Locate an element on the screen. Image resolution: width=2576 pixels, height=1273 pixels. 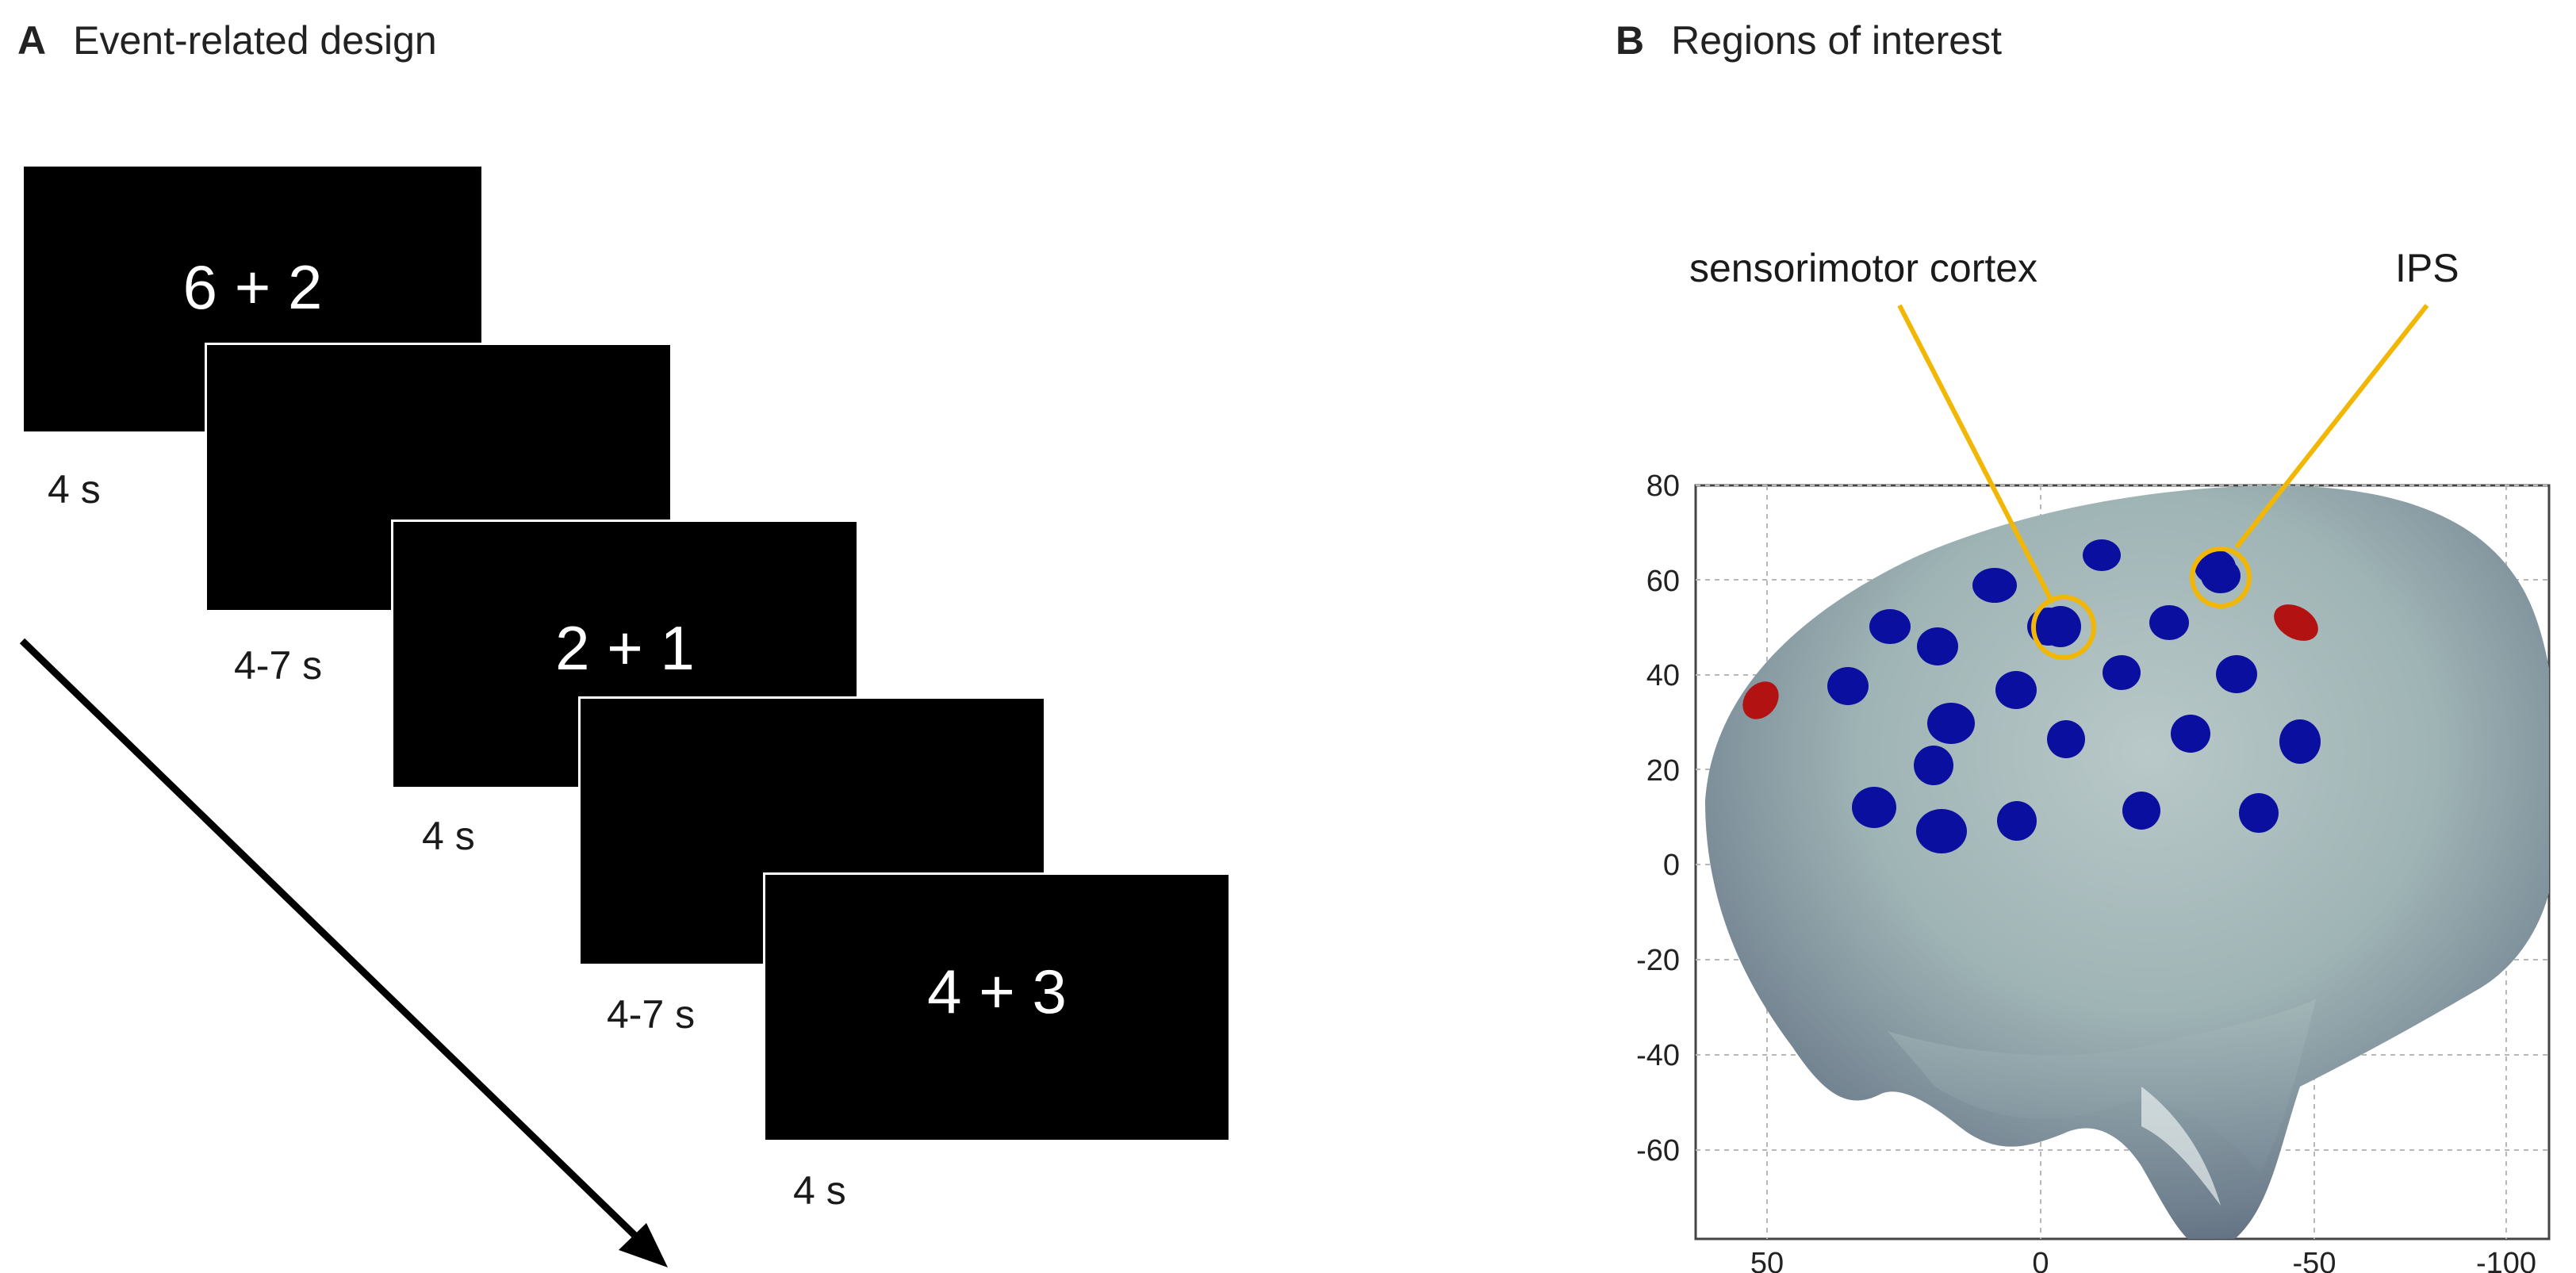
y-tick: 40 is located at coordinates (1663, 675).